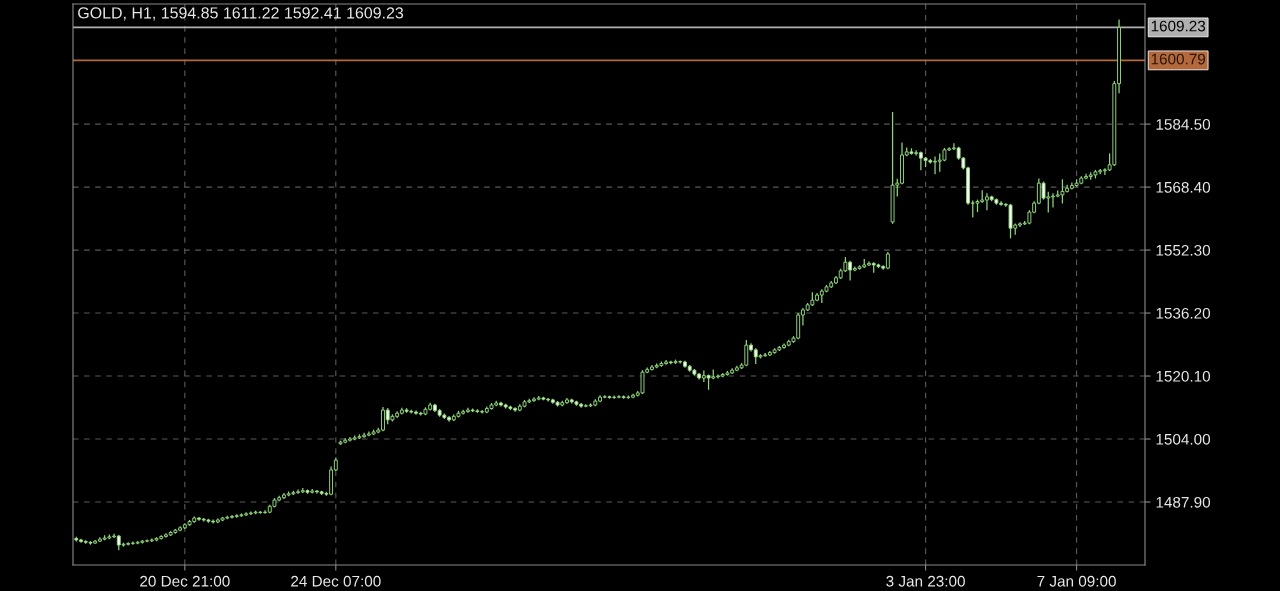  What do you see at coordinates (241, 14) in the screenshot?
I see `chart-title: GOLD, H1, 1594.85 1611.22 1592.41 1609.23` at bounding box center [241, 14].